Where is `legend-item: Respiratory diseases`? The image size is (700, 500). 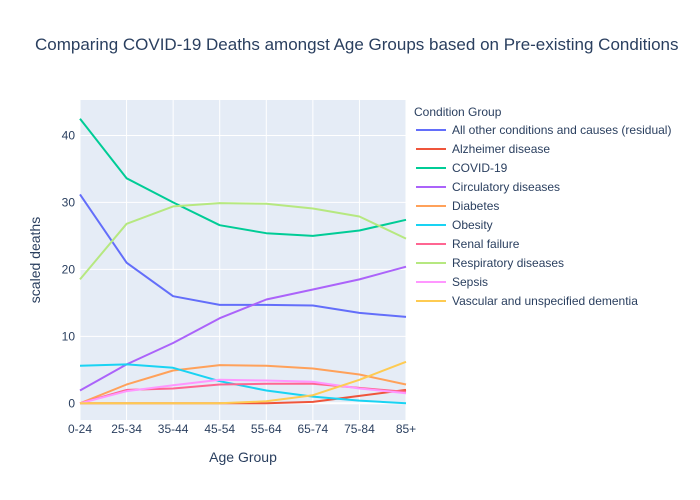
legend-item: Respiratory diseases is located at coordinates (490, 263).